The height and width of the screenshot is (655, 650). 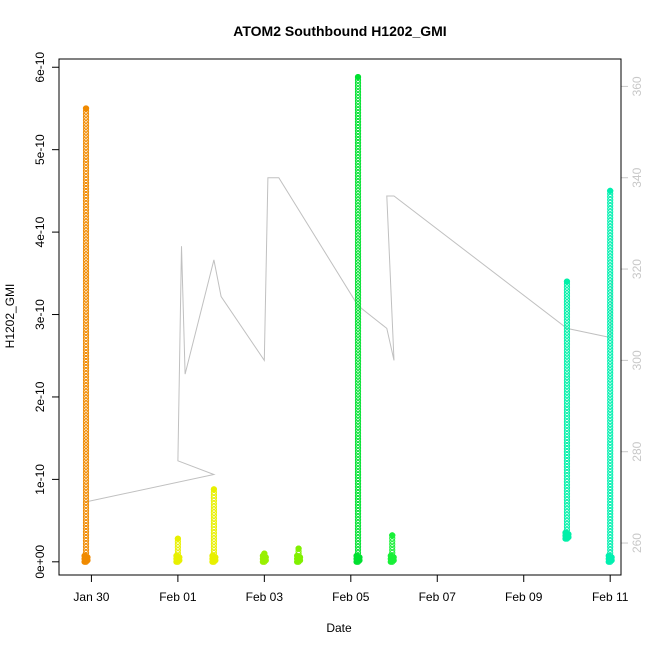 I want to click on y2-tick-label: 260, so click(x=637, y=543).